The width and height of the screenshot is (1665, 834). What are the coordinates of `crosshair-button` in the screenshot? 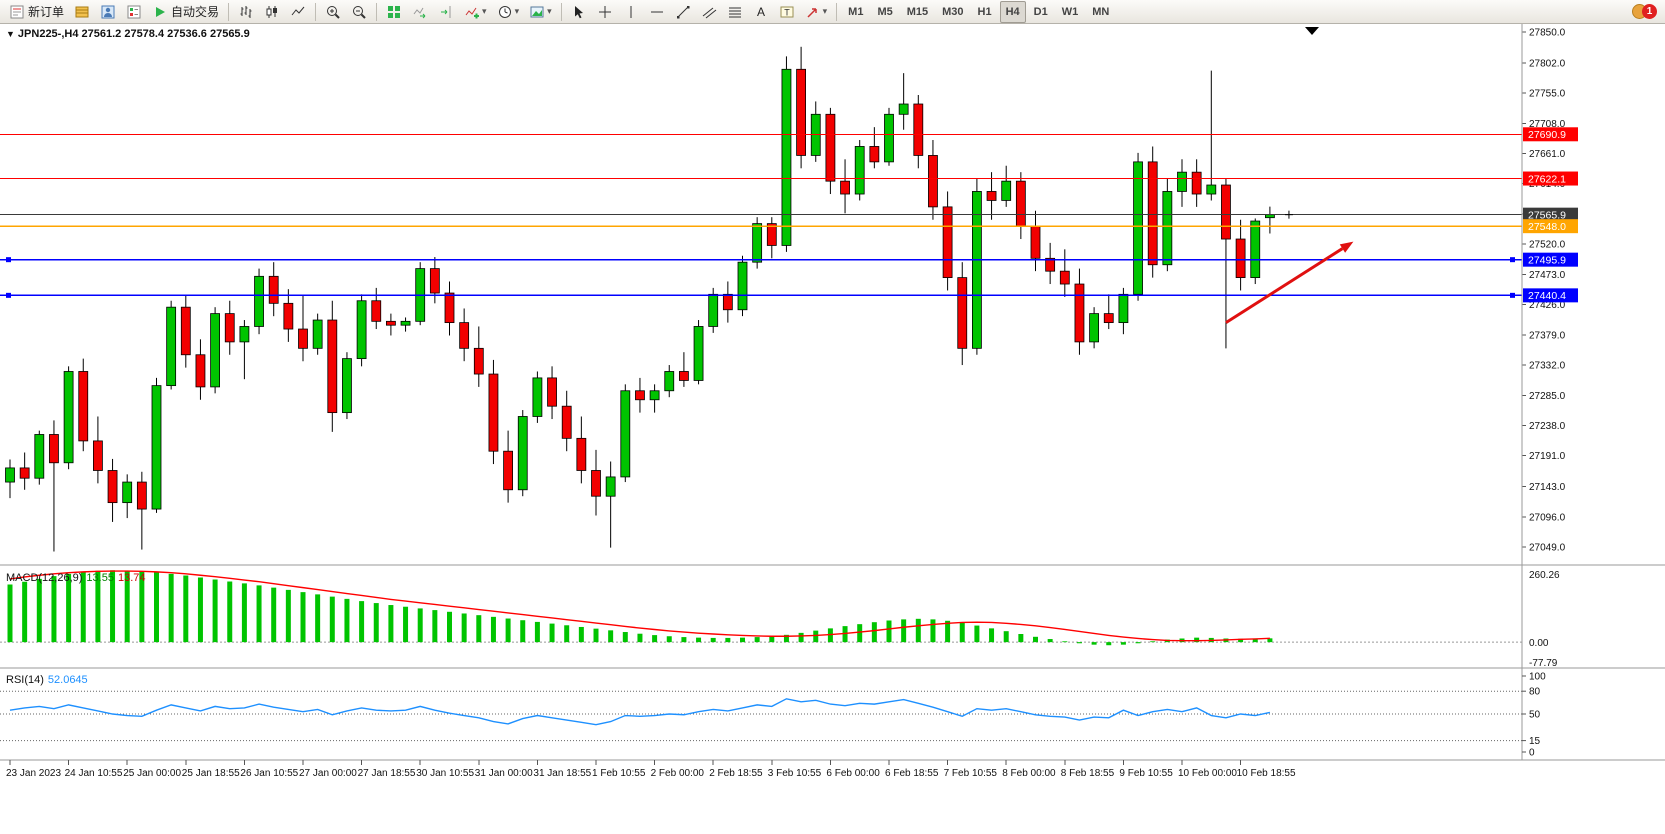 It's located at (605, 12).